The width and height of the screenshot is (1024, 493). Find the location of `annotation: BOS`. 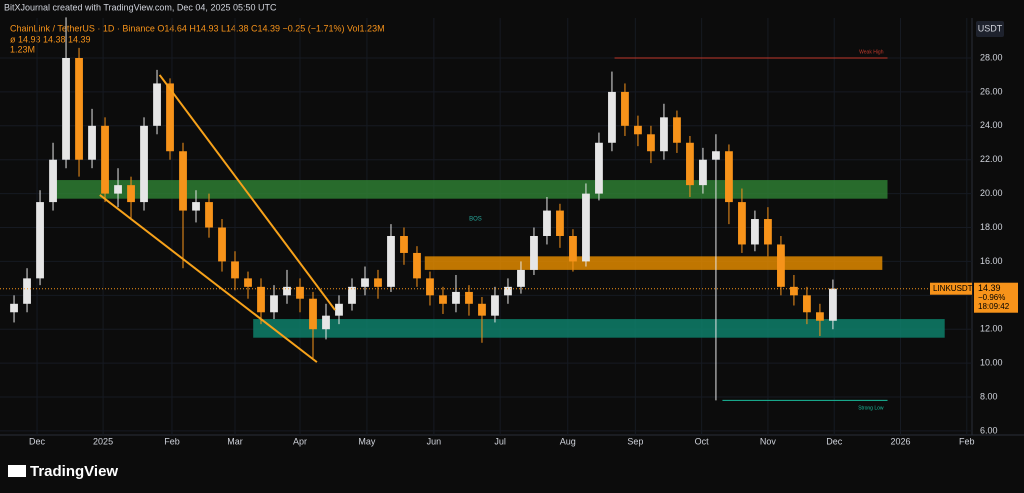

annotation: BOS is located at coordinates (475, 220).